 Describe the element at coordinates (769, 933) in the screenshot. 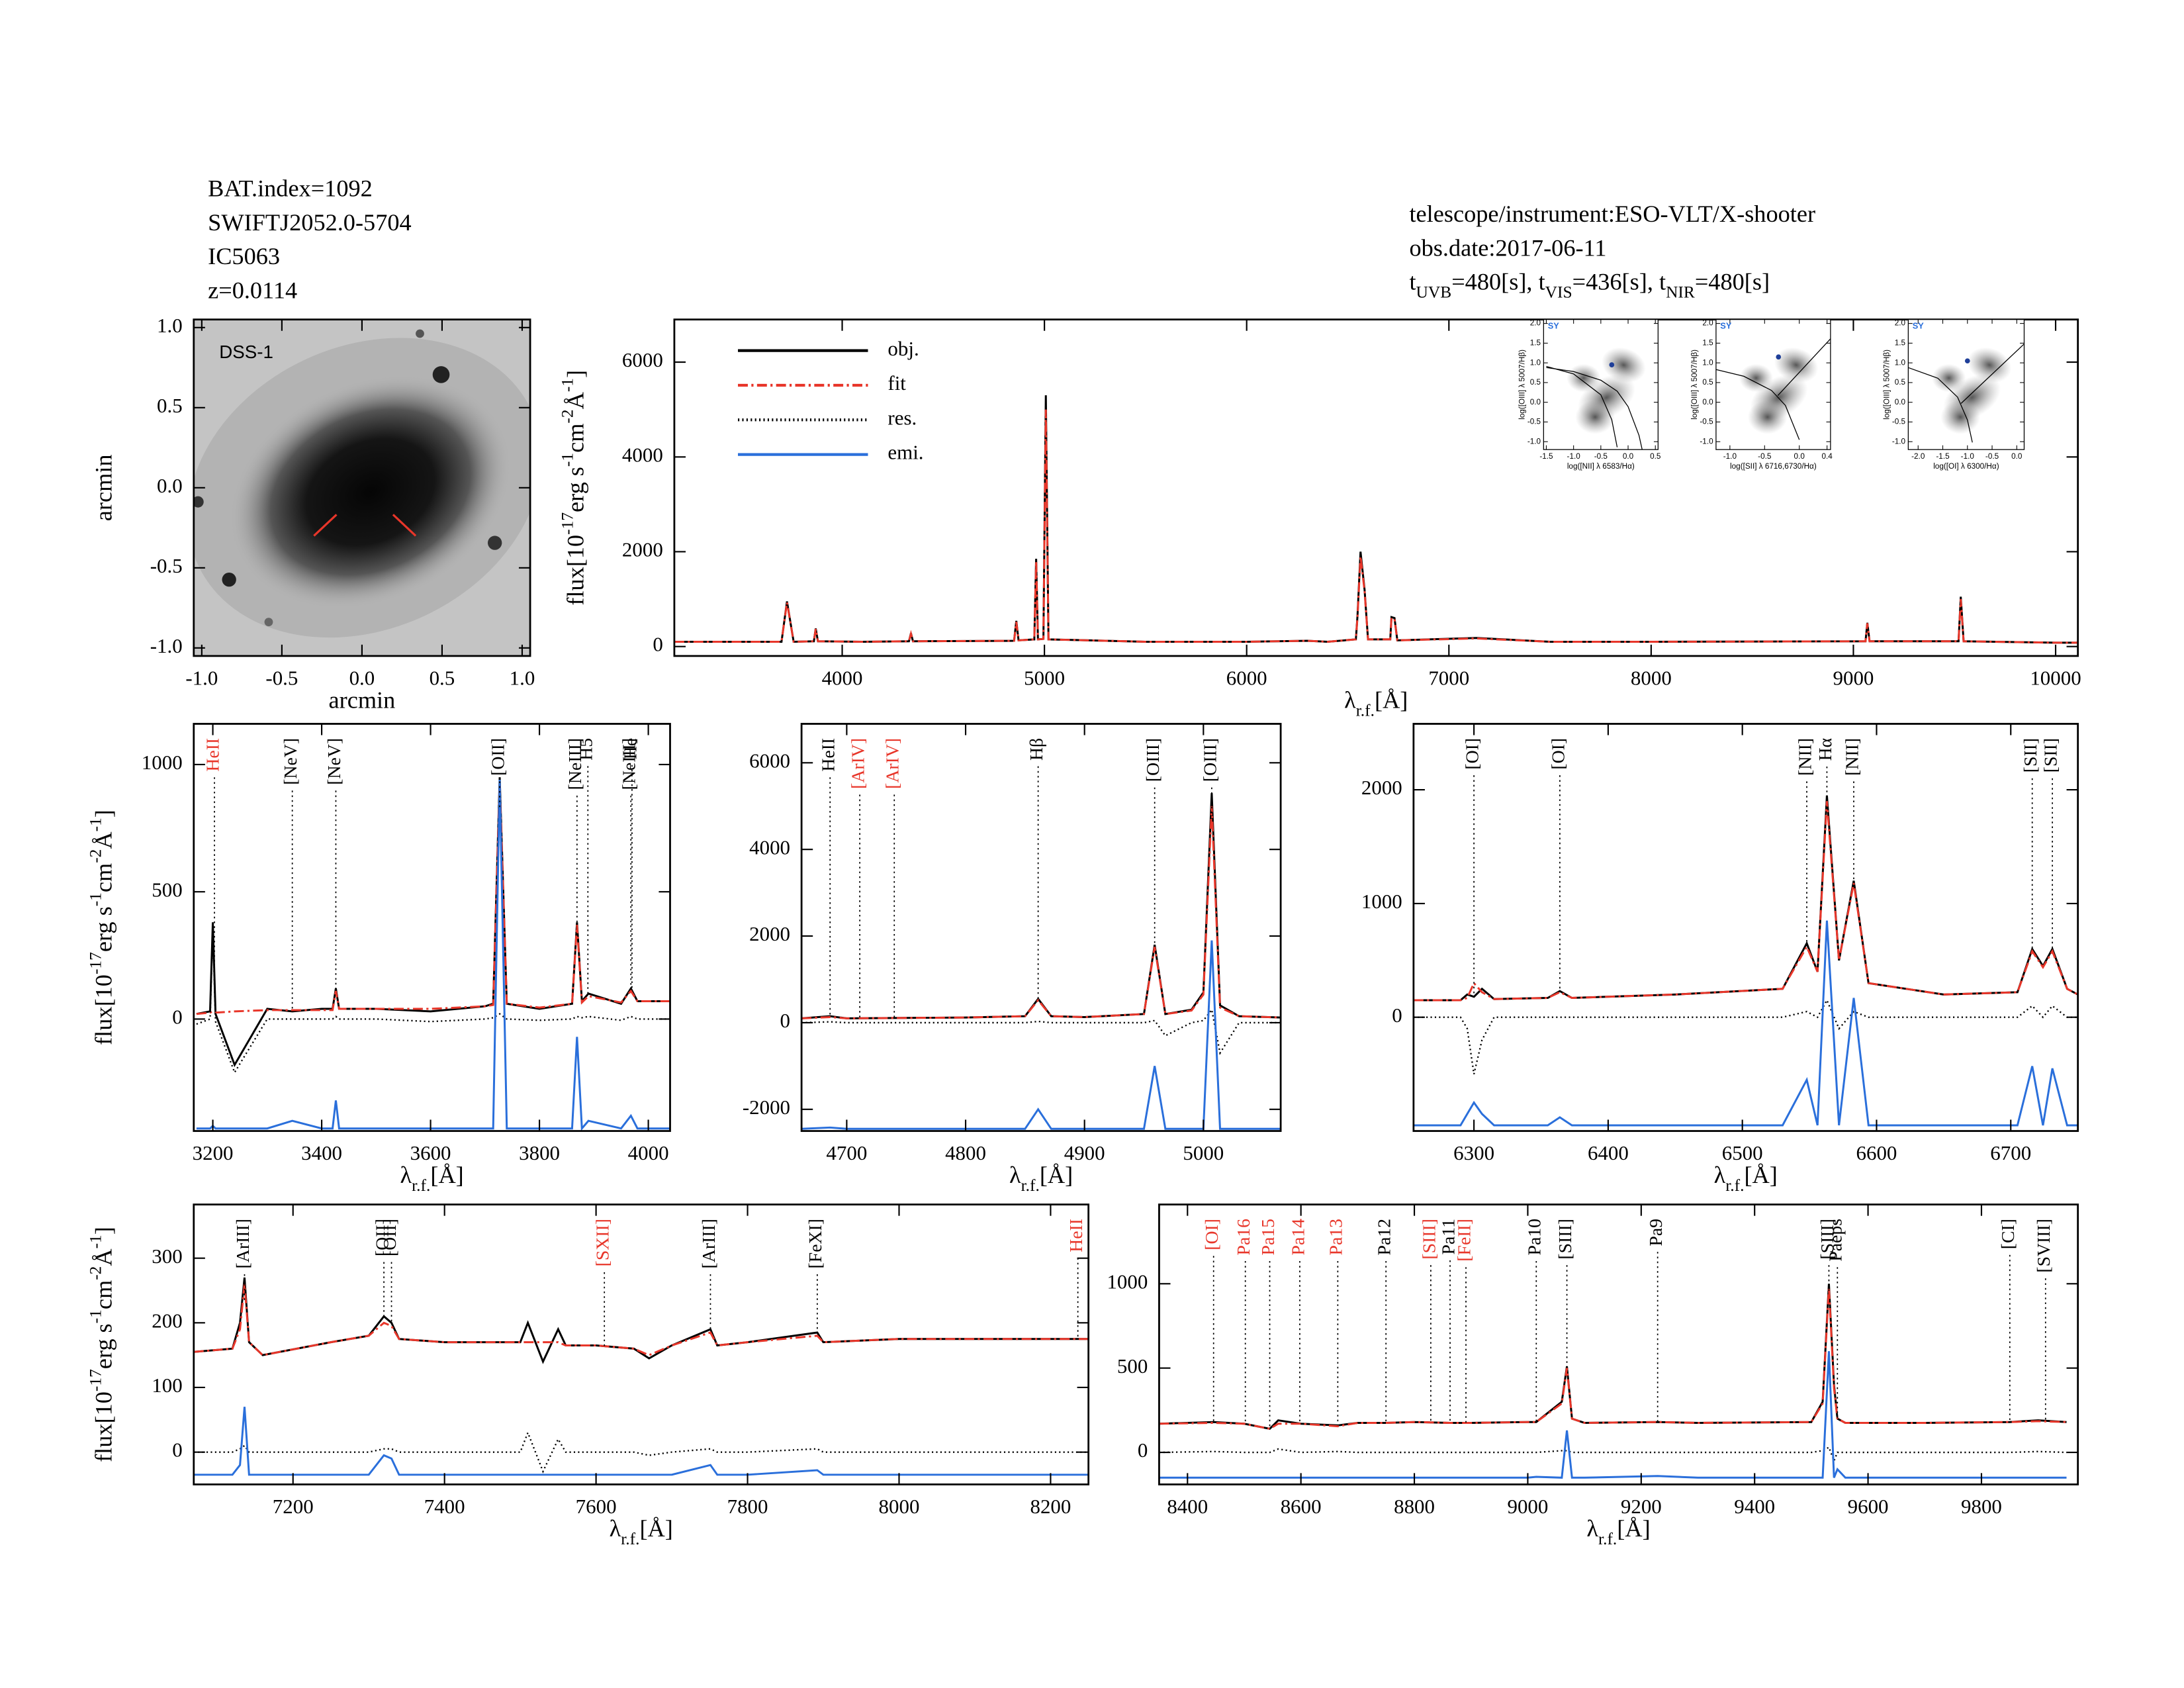

I see `y-tick-label: 2000` at that location.